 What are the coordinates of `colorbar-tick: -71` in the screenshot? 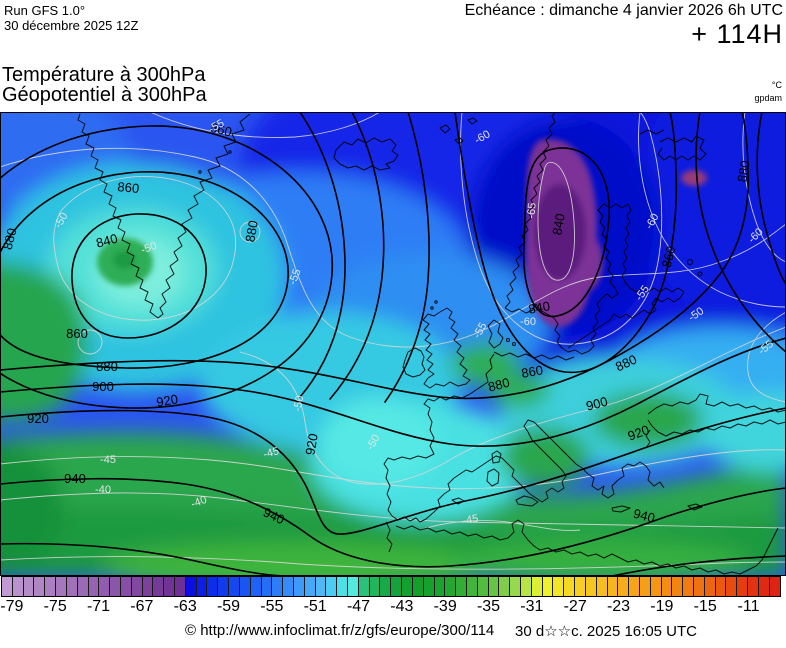 It's located at (98, 606).